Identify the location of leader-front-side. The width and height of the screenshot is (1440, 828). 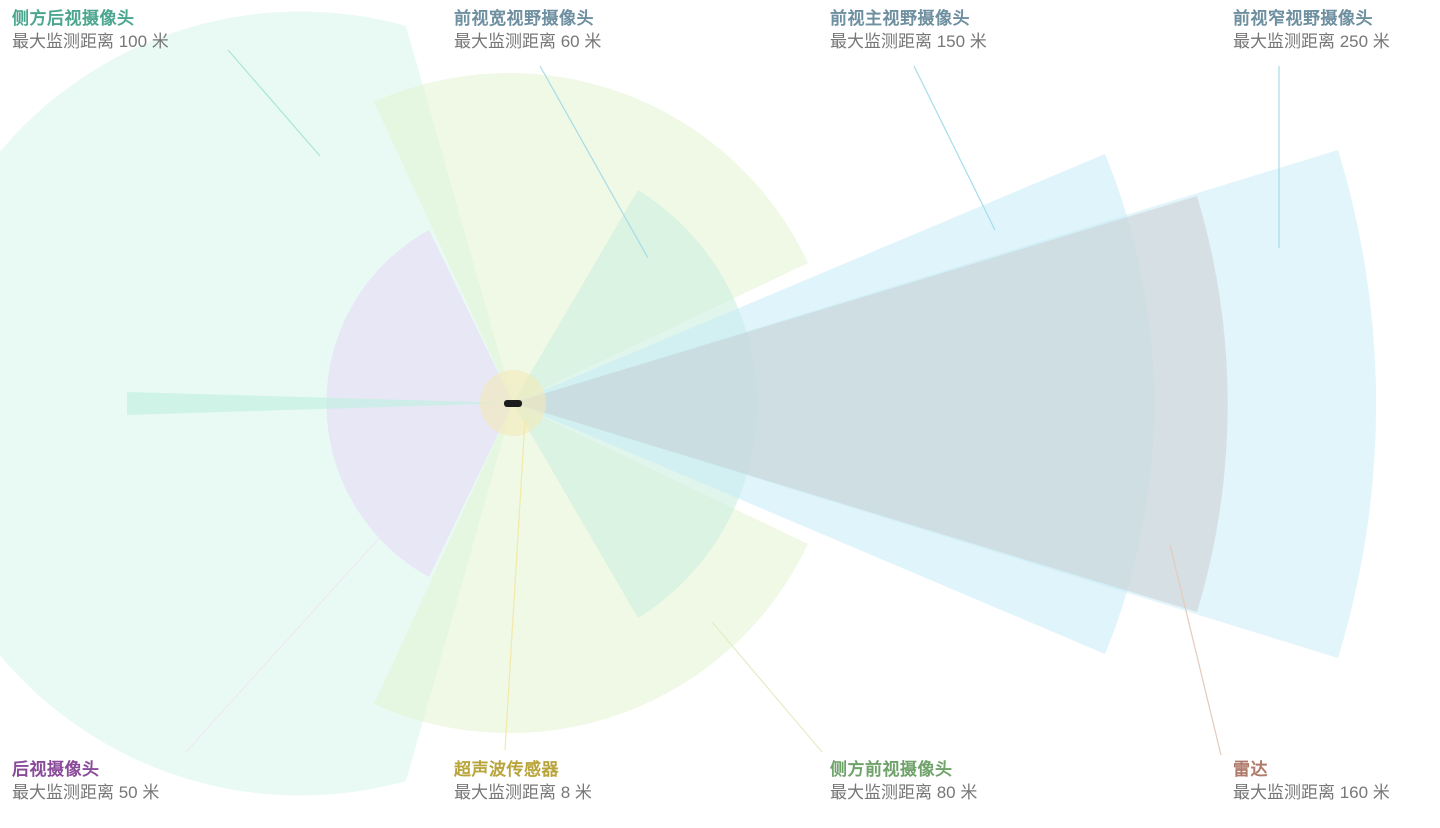
(767, 687).